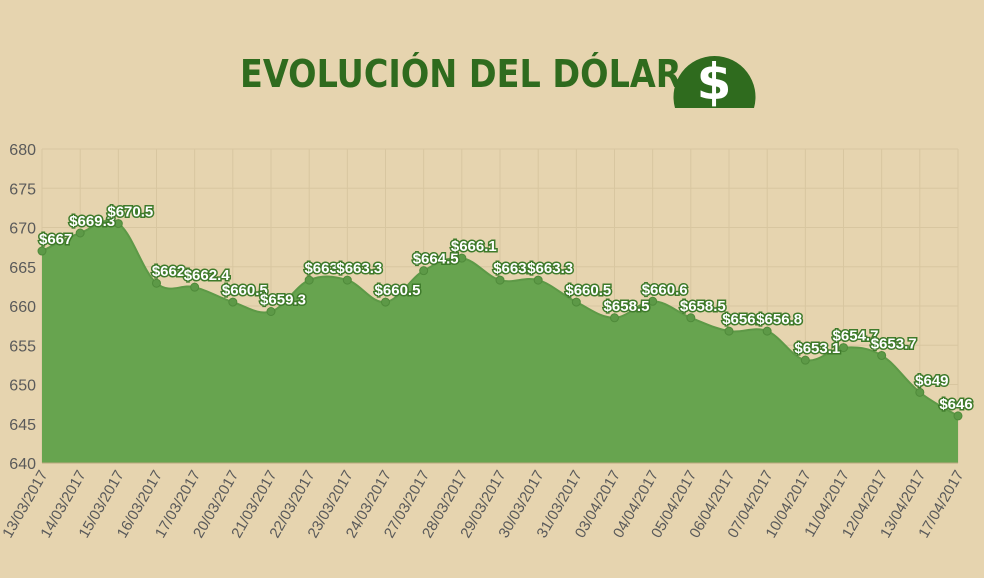 This screenshot has height=578, width=984. I want to click on data-label: $662.4, so click(207, 275).